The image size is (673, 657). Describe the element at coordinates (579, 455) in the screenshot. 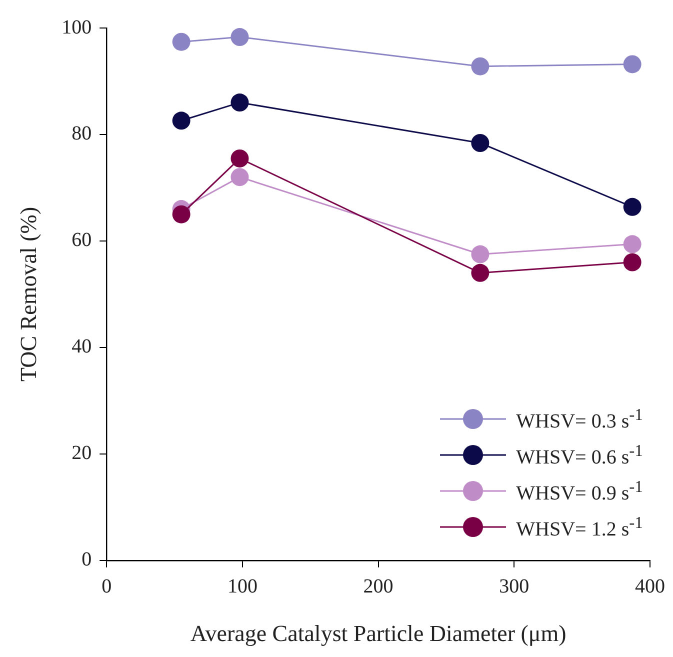

I see `legend-label: WHSV= 0.6 s$^{-1}$` at that location.